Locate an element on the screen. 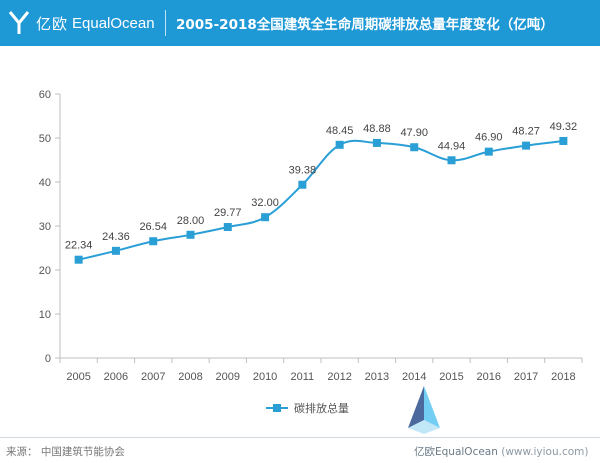 The image size is (600, 463). x-tick-label: 2006 is located at coordinates (116, 377).